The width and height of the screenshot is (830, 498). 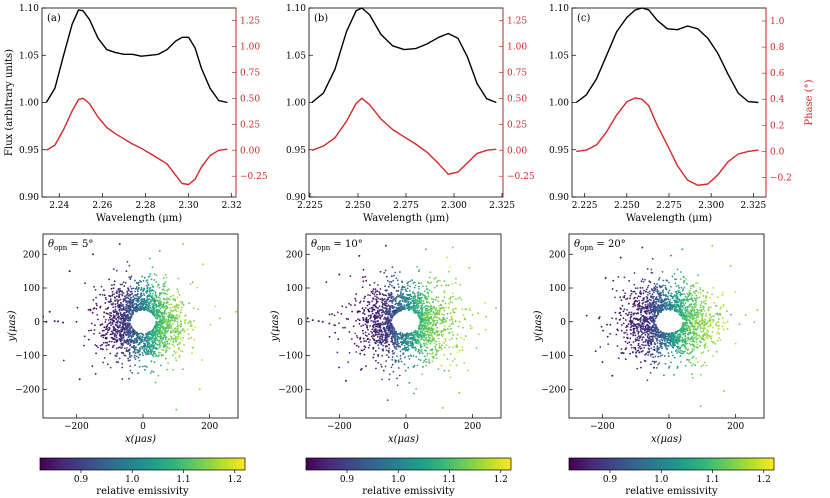 What do you see at coordinates (9, 102) in the screenshot?
I see `y-axis-label-left: Flux (arbitrary units)` at bounding box center [9, 102].